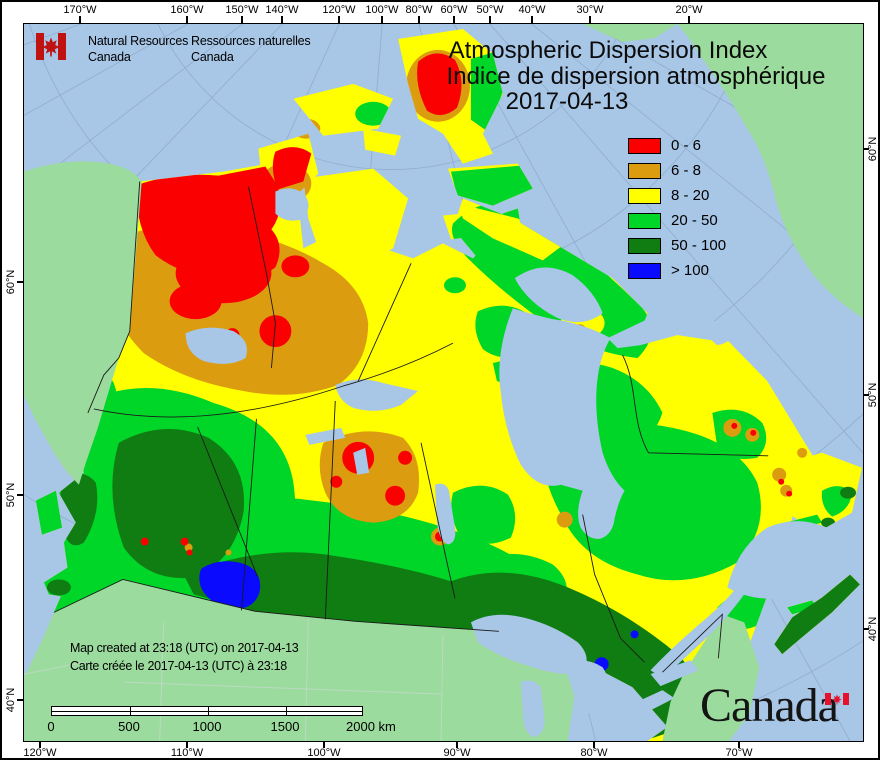 The image size is (880, 760). I want to click on top-axis-label: 60°W, so click(454, 10).